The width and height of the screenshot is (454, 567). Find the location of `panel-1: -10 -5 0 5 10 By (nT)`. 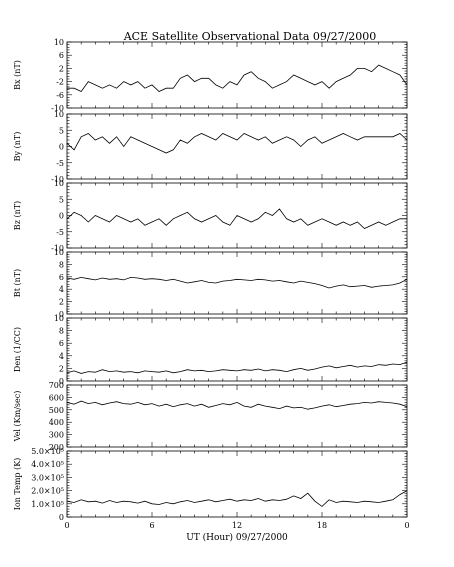

panel-1: -10 -5 0 5 10 By (nT) is located at coordinates (210, 147).